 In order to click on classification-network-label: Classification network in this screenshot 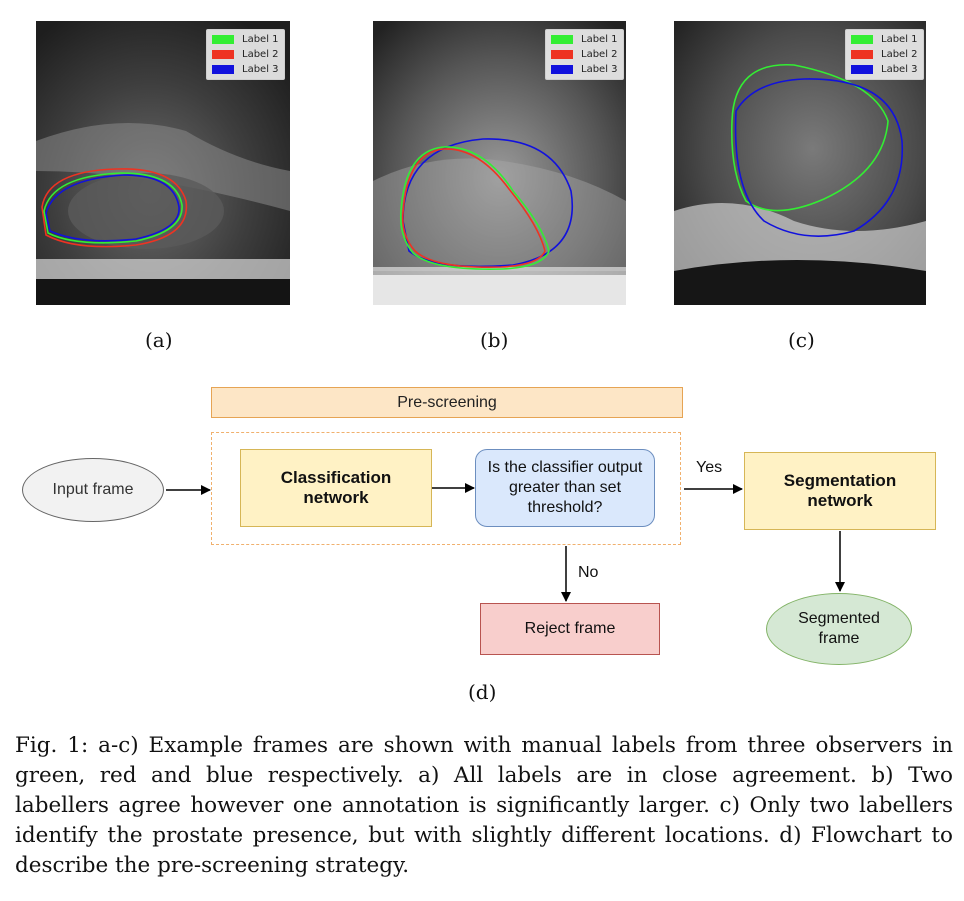, I will do `click(336, 487)`.